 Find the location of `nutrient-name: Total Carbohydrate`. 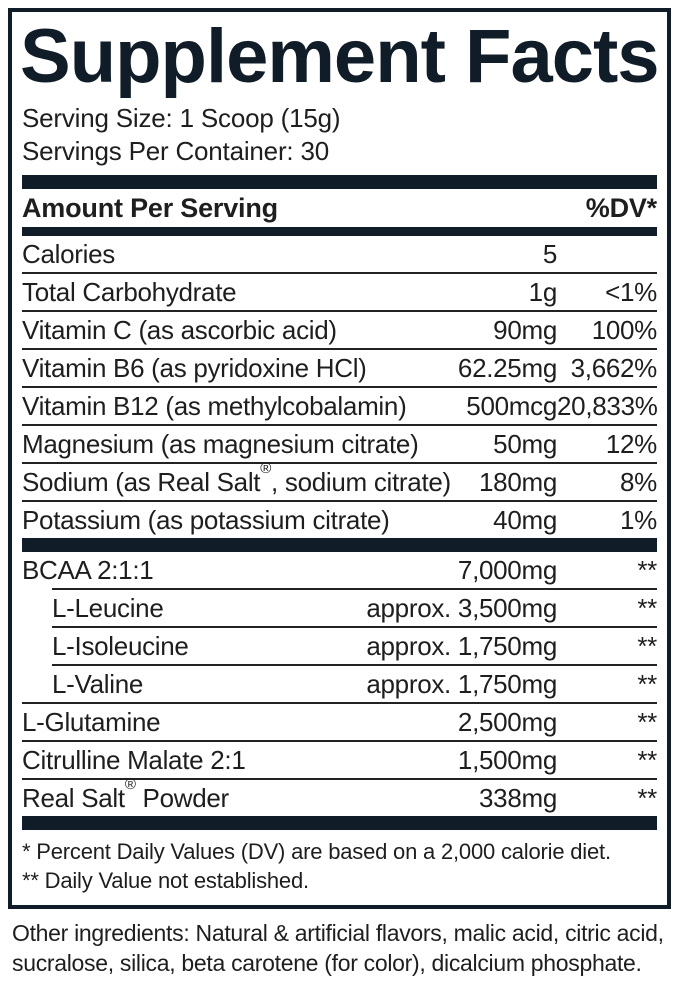

nutrient-name: Total Carbohydrate is located at coordinates (129, 291).